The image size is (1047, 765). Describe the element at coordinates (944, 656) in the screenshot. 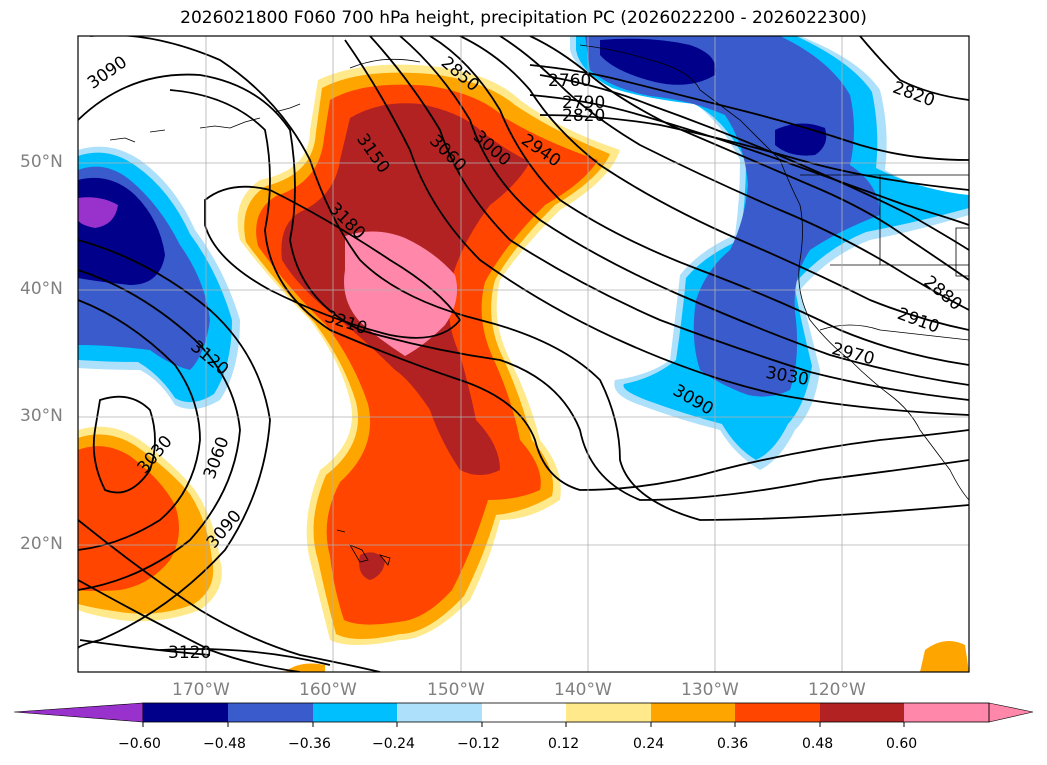

I see `pos-anomaly-se-corner` at that location.